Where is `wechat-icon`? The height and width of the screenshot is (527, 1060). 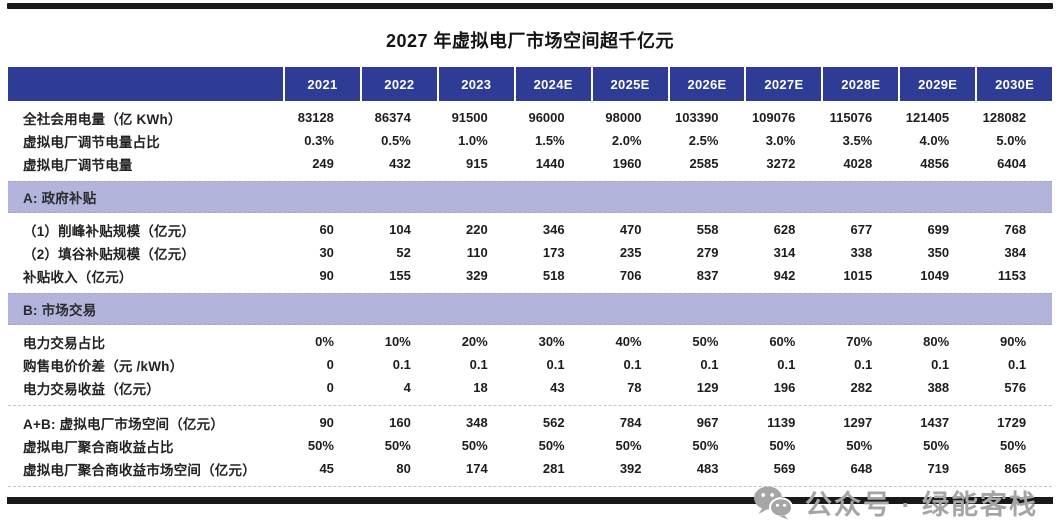
wechat-icon is located at coordinates (773, 502).